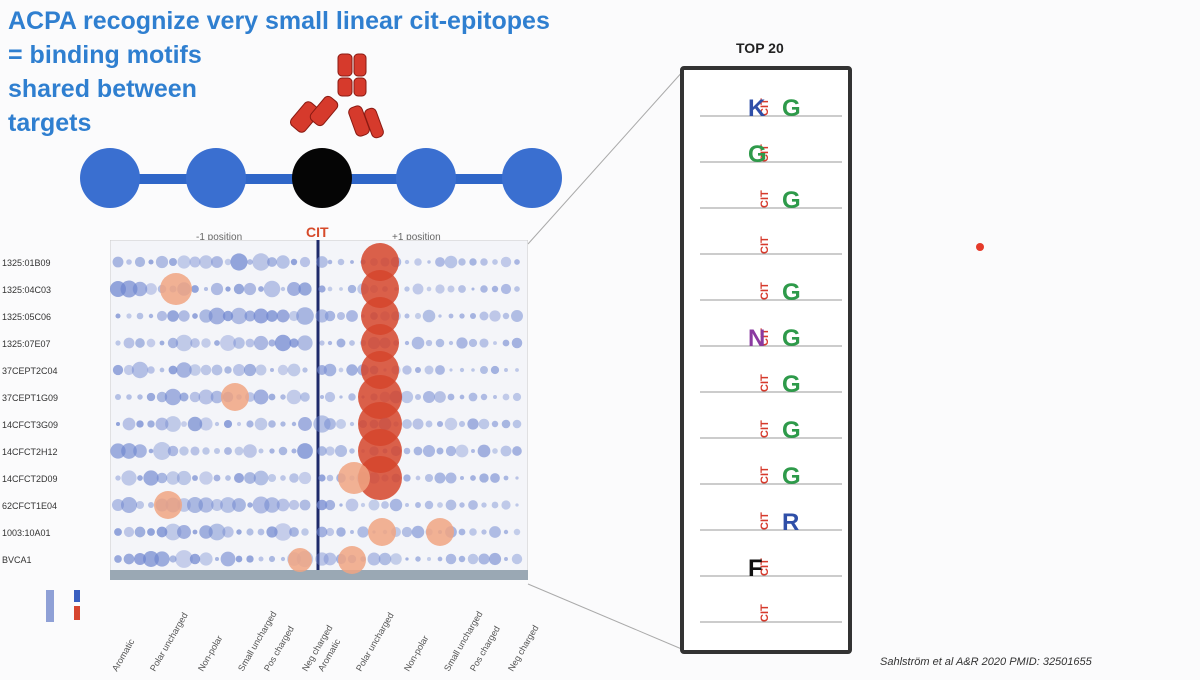  I want to click on logo-row: CIT K G, so click(771, 104).